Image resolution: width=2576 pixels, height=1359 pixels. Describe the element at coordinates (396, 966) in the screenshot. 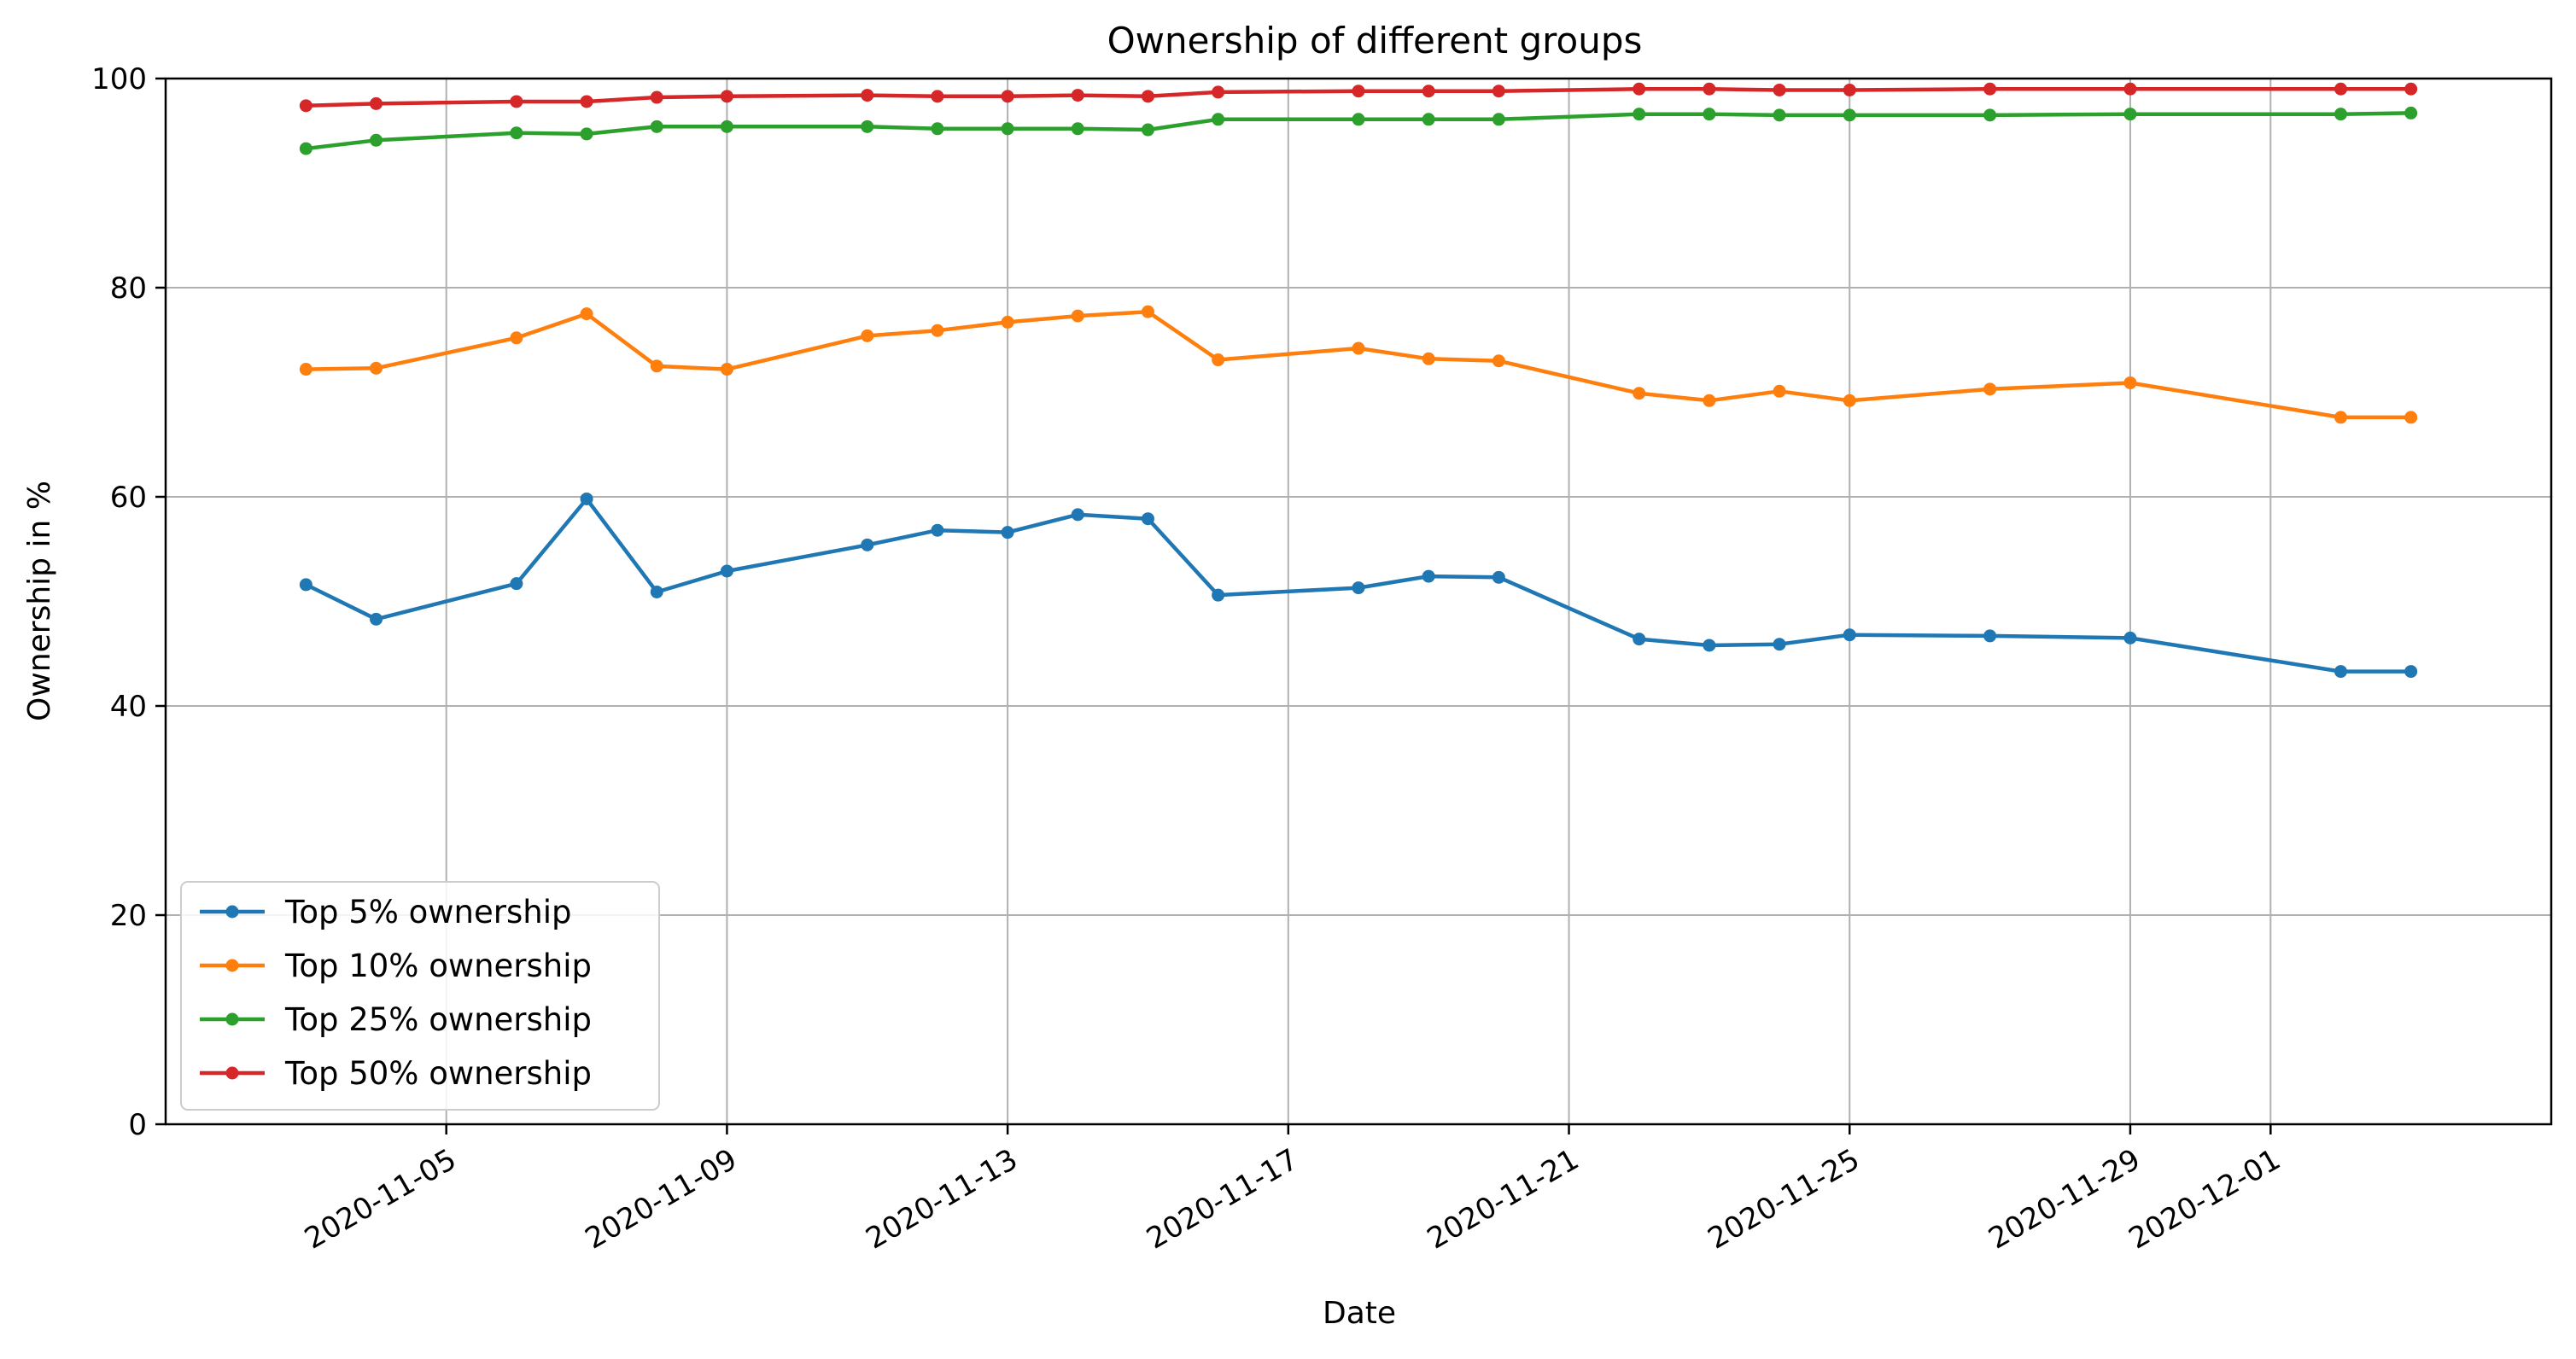

I see `legend-item: Top 10% ownership` at that location.